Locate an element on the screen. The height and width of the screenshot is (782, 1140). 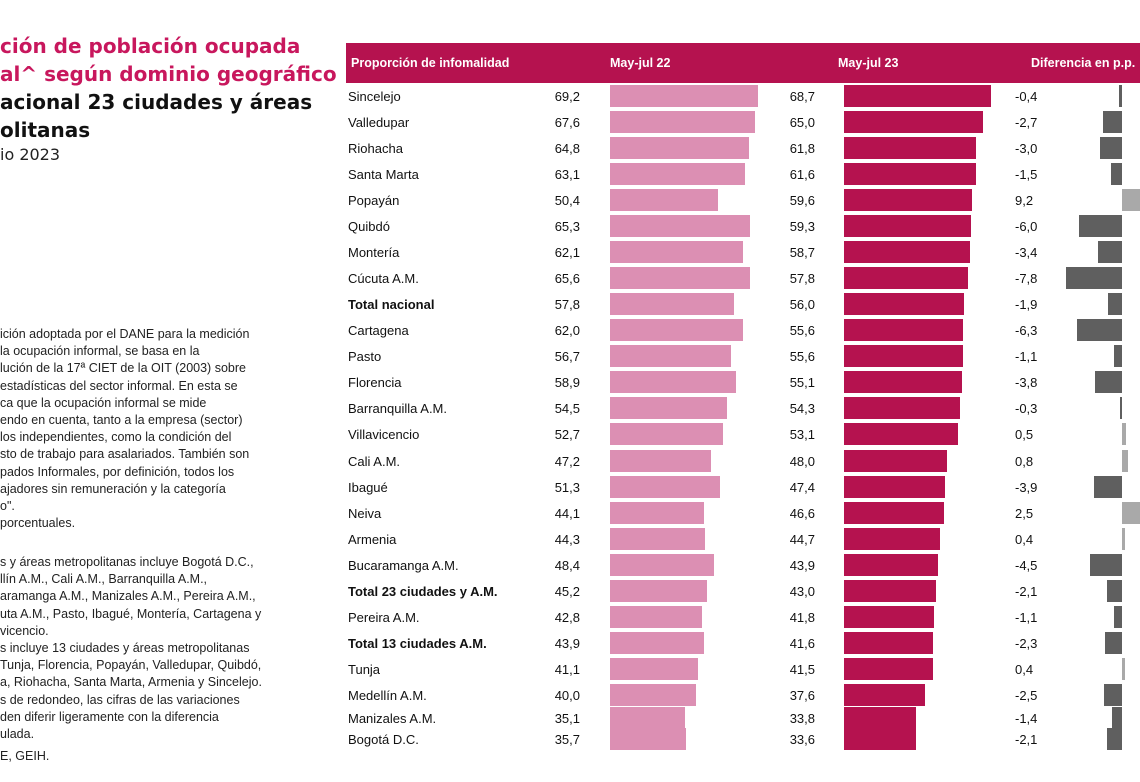
value-label-2022: 45,2 is located at coordinates (567, 591).